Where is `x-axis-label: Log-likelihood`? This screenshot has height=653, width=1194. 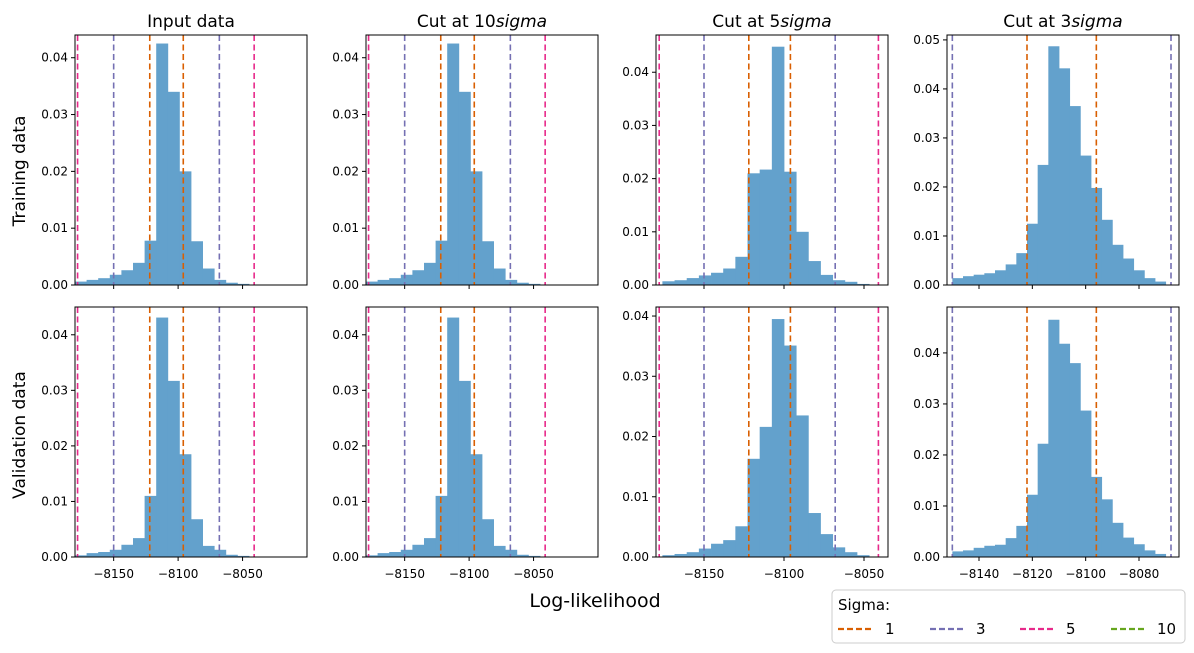 x-axis-label: Log-likelihood is located at coordinates (594, 601).